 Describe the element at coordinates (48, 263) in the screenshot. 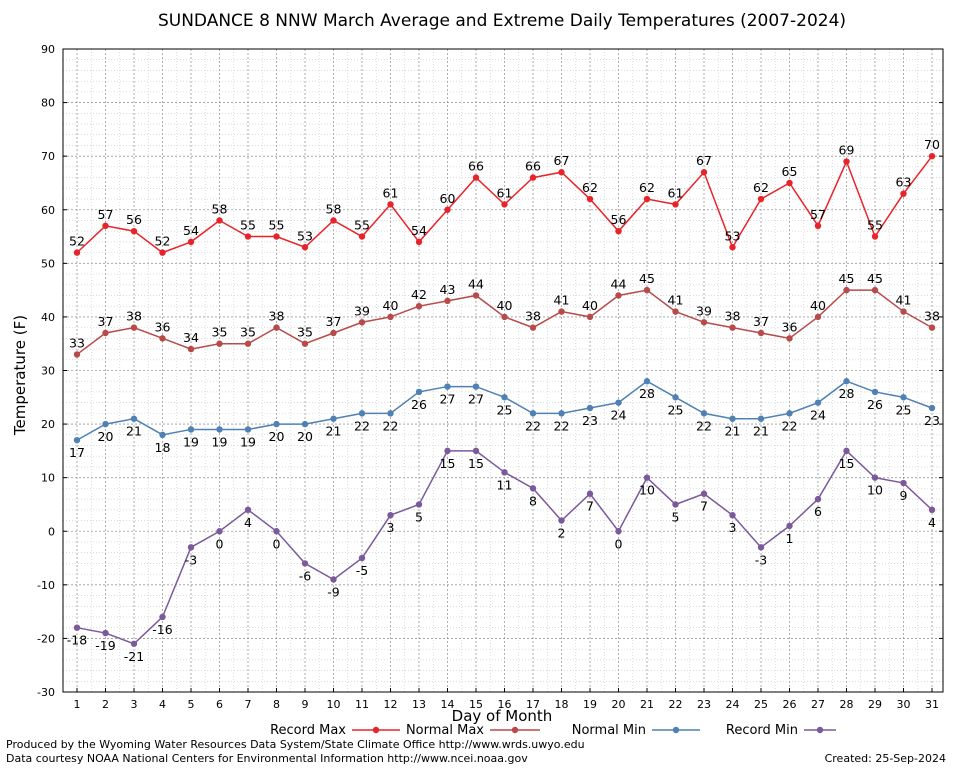

I see `y-tick-label: 50` at that location.